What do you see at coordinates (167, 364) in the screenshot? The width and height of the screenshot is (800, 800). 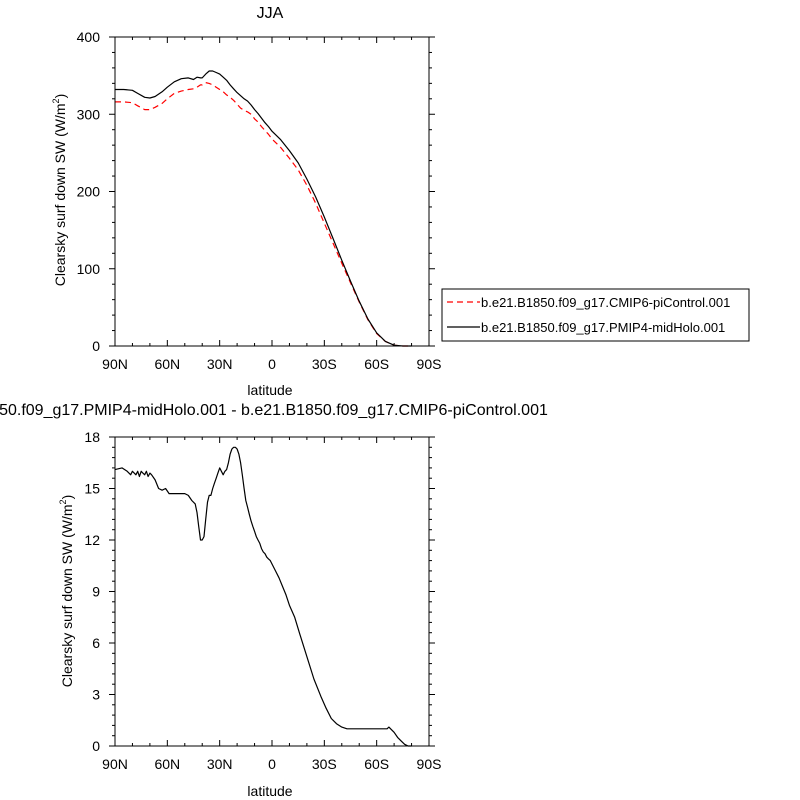 I see `top-x-tick-label: 60N` at bounding box center [167, 364].